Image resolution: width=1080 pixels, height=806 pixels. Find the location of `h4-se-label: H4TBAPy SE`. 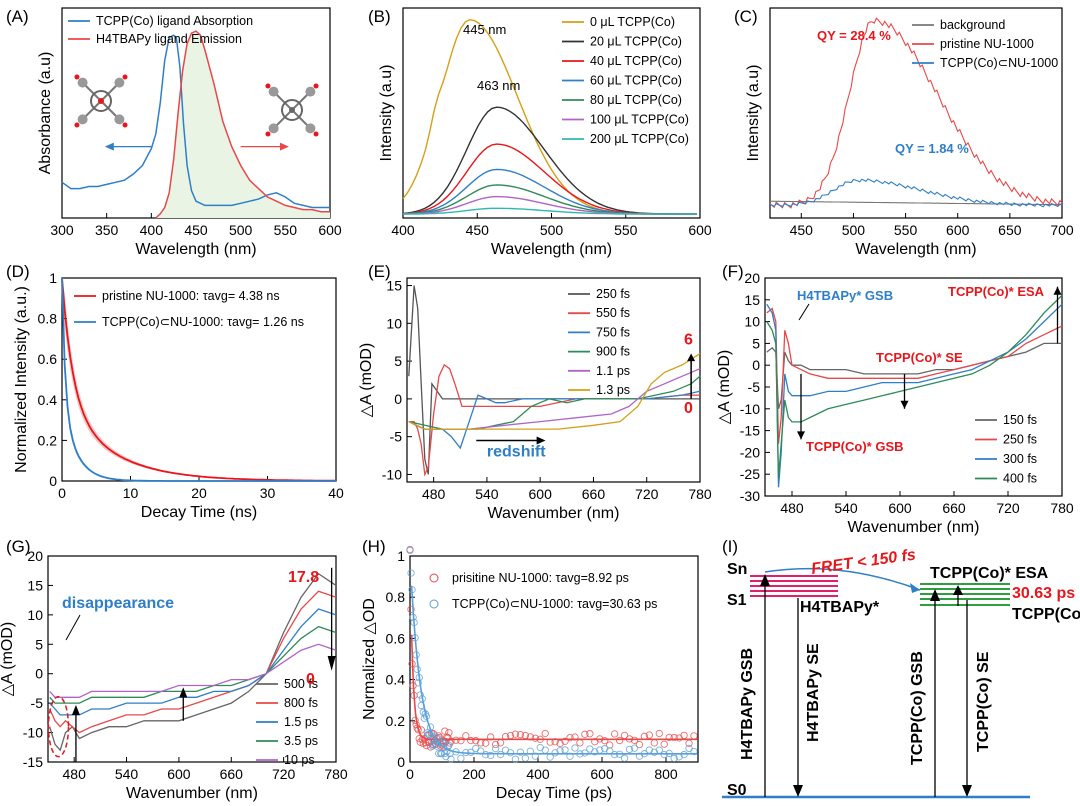

h4-se-label: H4TBAPy SE is located at coordinates (813, 692).